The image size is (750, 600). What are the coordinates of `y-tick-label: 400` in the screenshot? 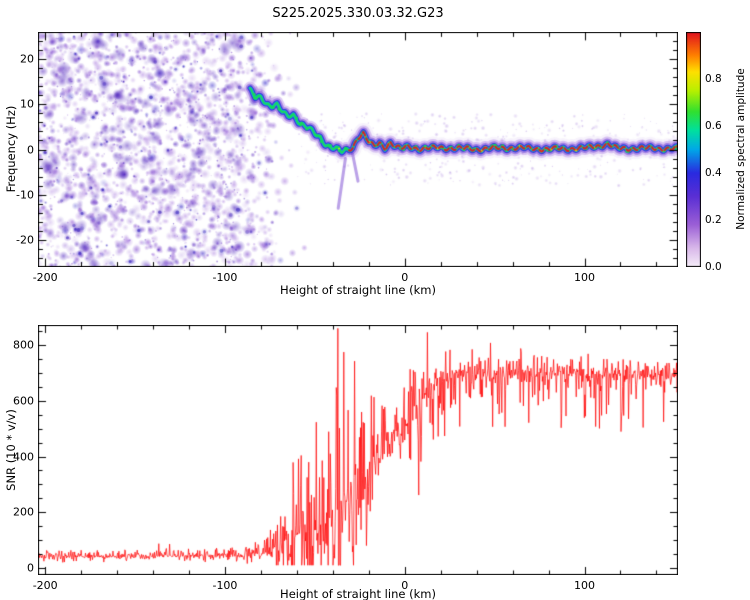 It's located at (23, 457).